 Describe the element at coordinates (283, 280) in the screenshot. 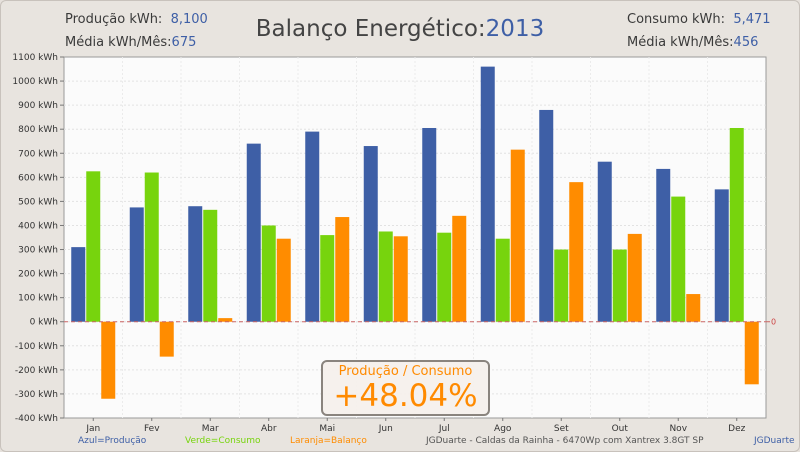

I see `bar-balanço-abr` at that location.